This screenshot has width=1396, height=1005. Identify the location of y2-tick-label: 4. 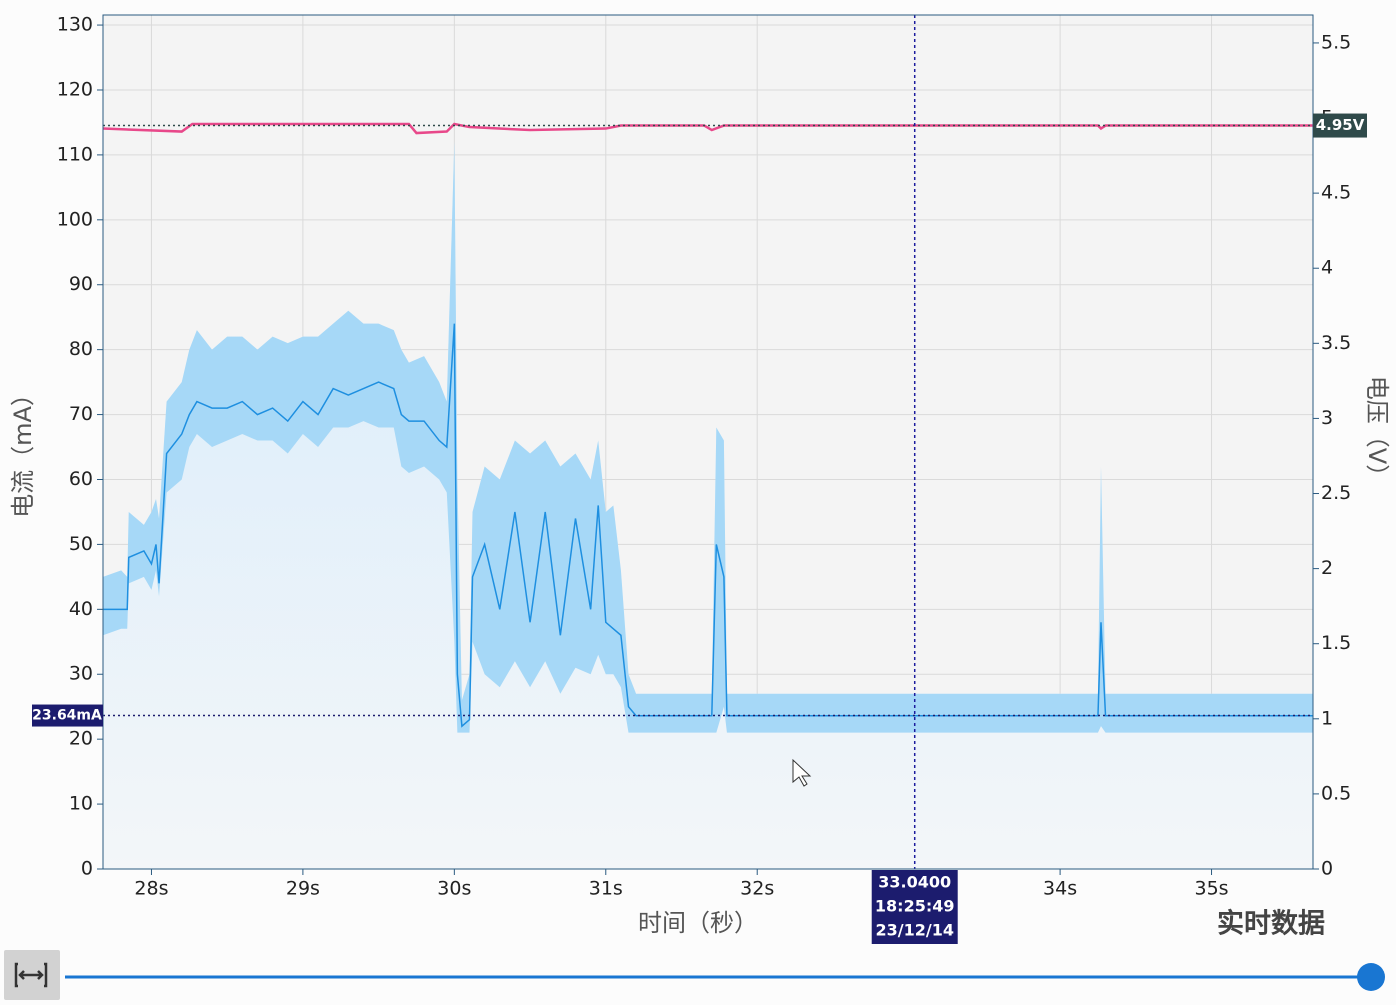
(1327, 268).